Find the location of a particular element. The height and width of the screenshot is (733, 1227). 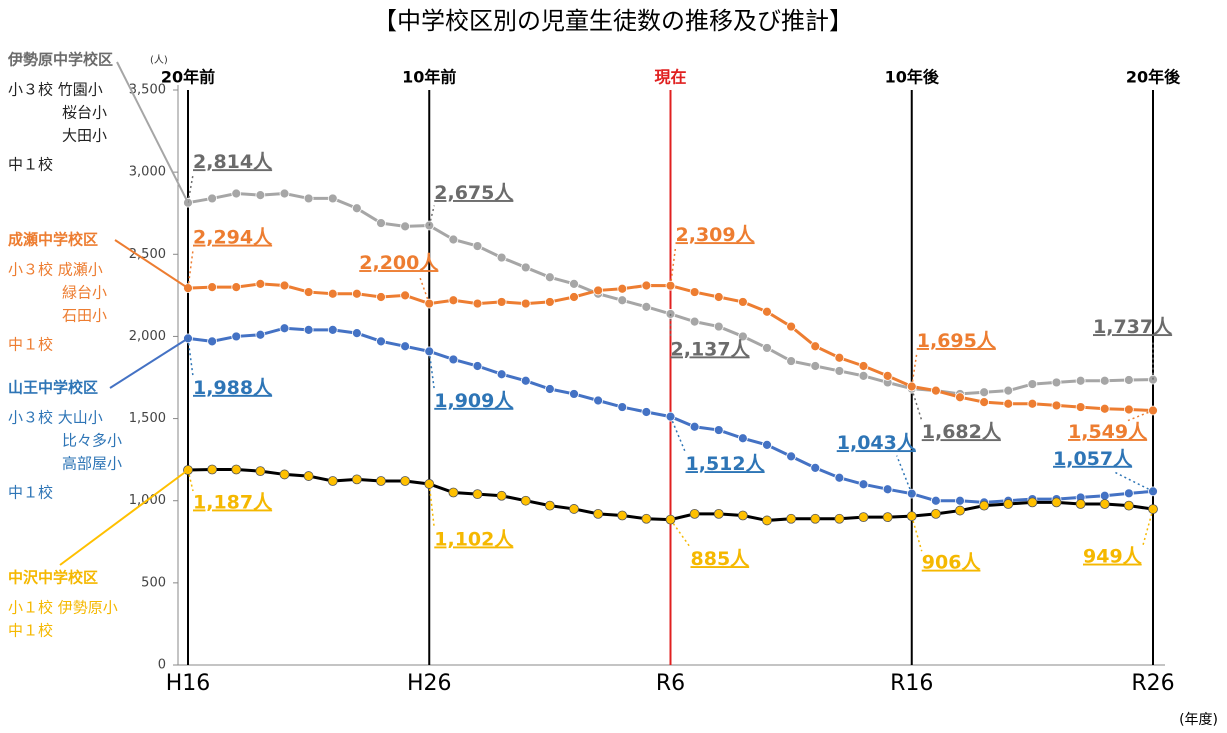

legend-note: 高部屋小 is located at coordinates (92, 464).